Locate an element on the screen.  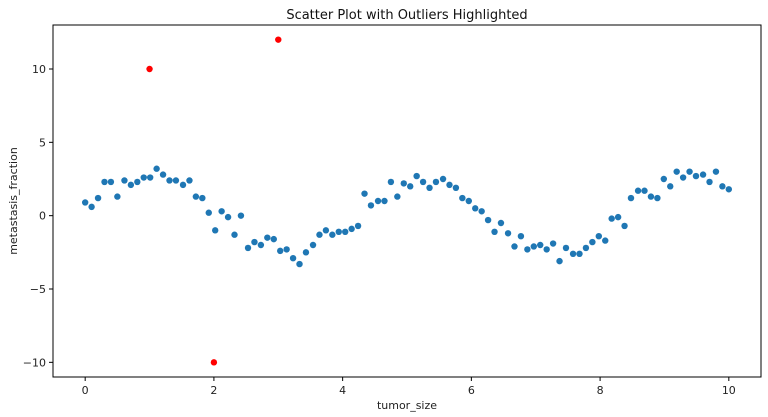
chart-title: Scatter Plot with Outliers Highlighted is located at coordinates (406, 15).